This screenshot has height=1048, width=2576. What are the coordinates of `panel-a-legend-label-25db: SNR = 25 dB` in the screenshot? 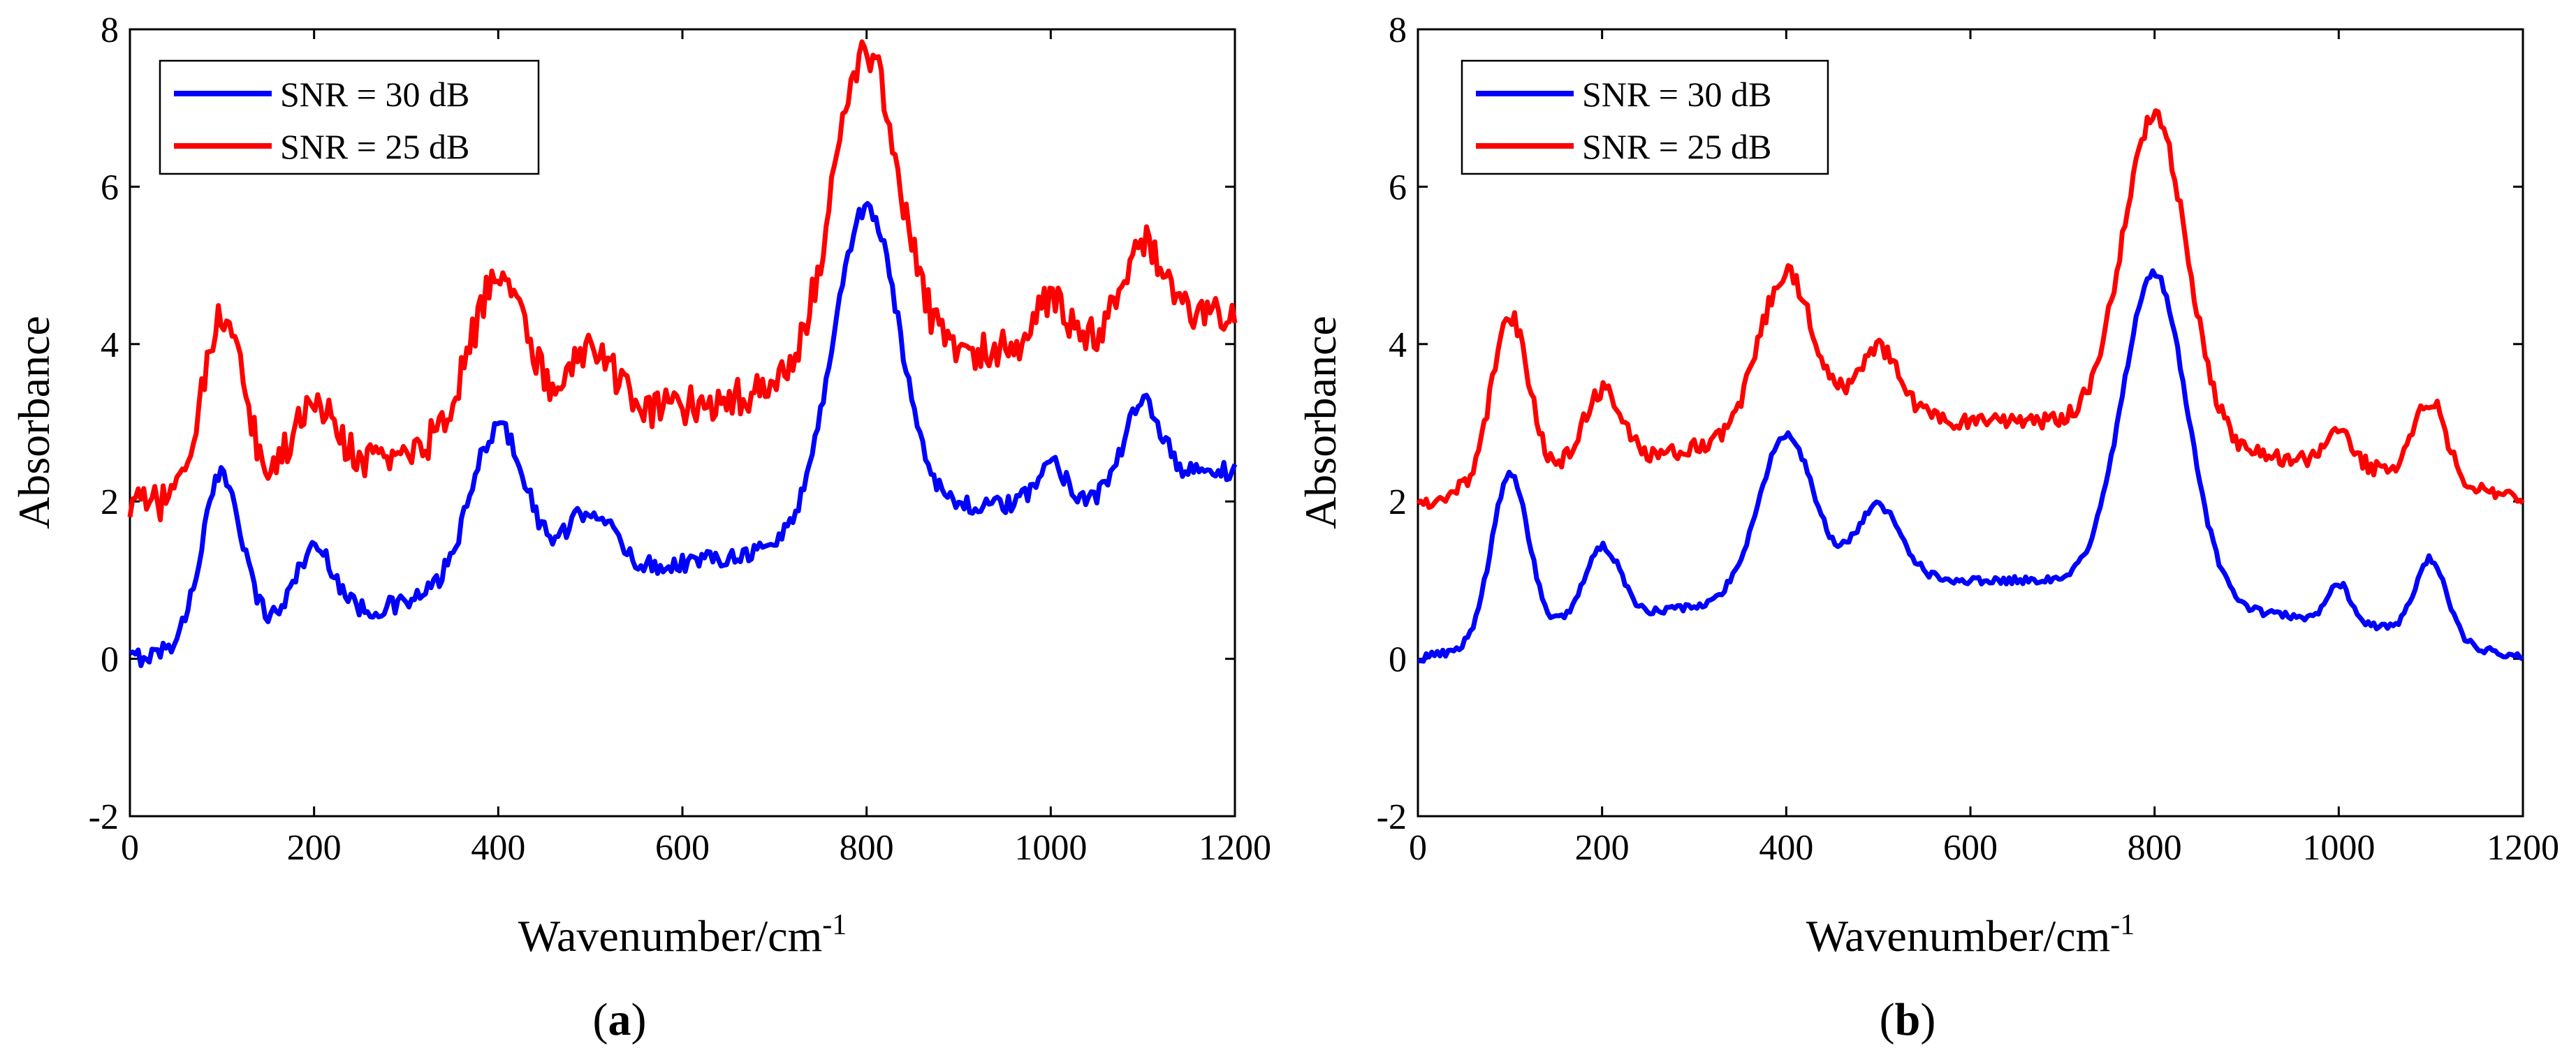 It's located at (374, 146).